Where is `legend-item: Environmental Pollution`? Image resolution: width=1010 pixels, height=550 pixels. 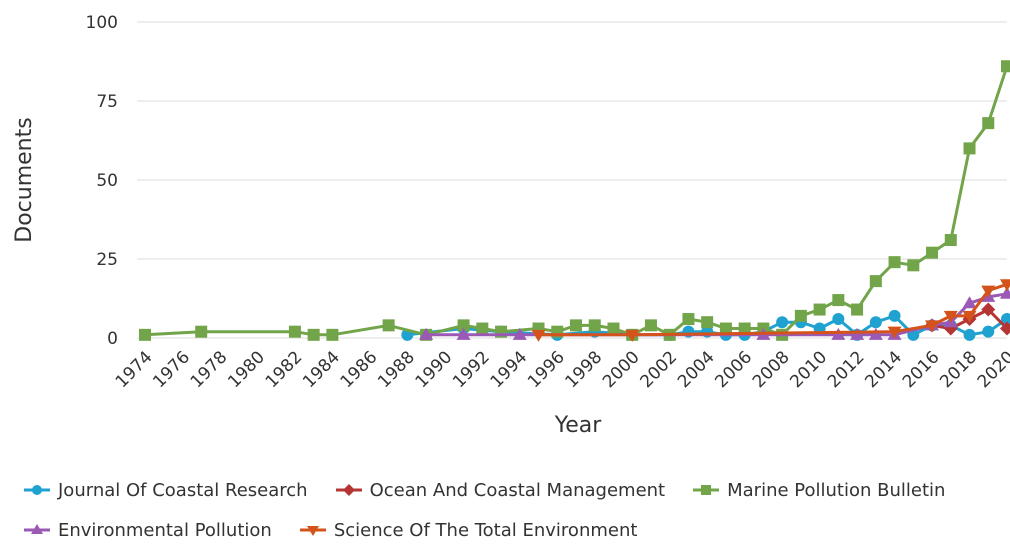 legend-item: Environmental Pollution is located at coordinates (147, 530).